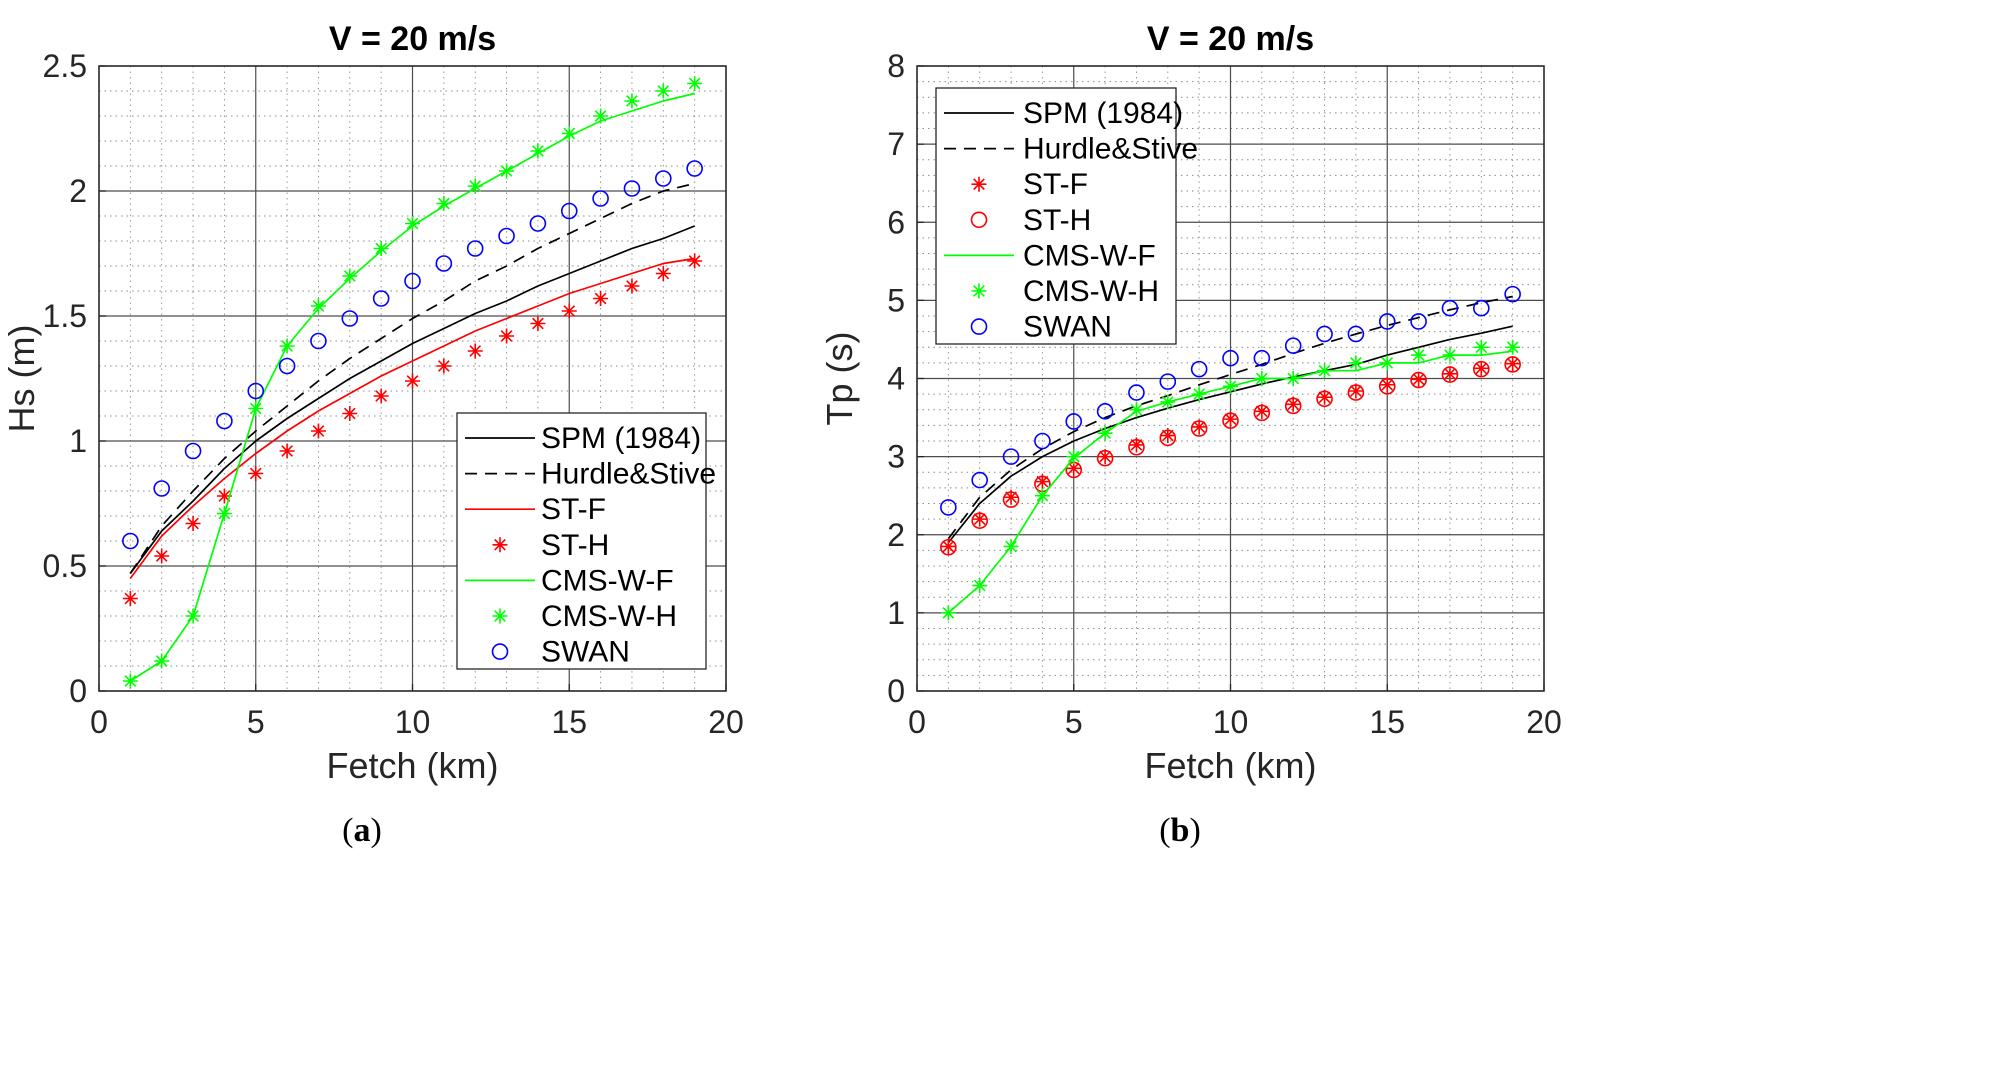 This screenshot has width=1991, height=1086. What do you see at coordinates (1180, 830) in the screenshot?
I see `panel-caption: (b)` at bounding box center [1180, 830].